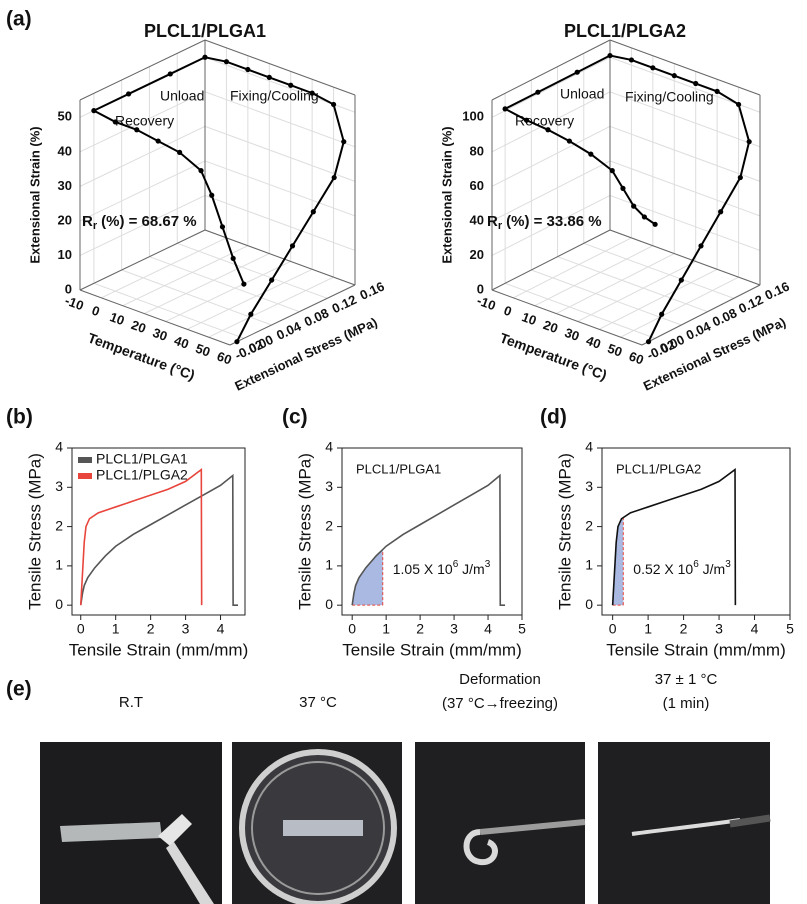  I want to click on x-tick-label: 40, so click(593, 342).